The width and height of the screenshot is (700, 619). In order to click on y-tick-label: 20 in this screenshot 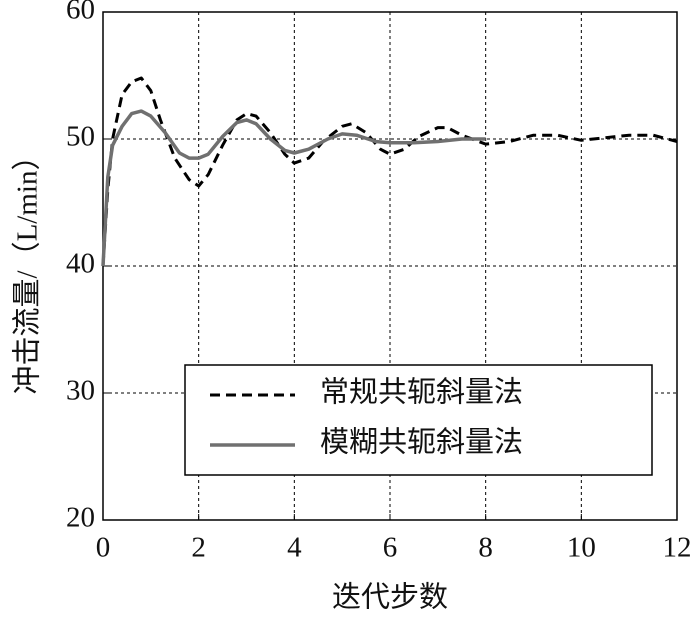, I will do `click(80, 518)`.